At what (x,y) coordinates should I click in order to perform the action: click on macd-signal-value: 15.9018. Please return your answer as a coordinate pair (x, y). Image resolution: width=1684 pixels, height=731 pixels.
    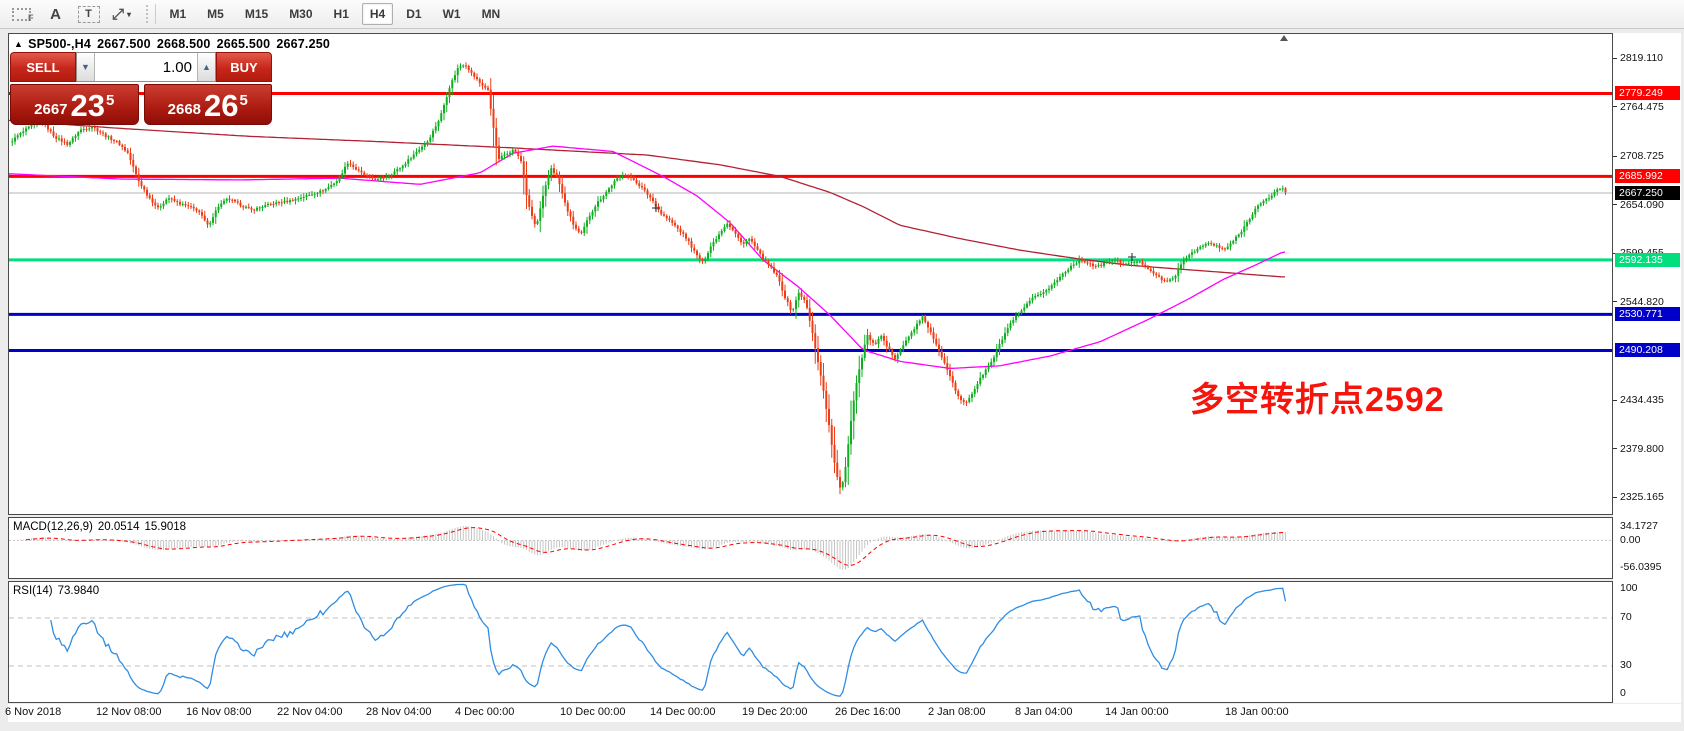
    Looking at the image, I should click on (165, 527).